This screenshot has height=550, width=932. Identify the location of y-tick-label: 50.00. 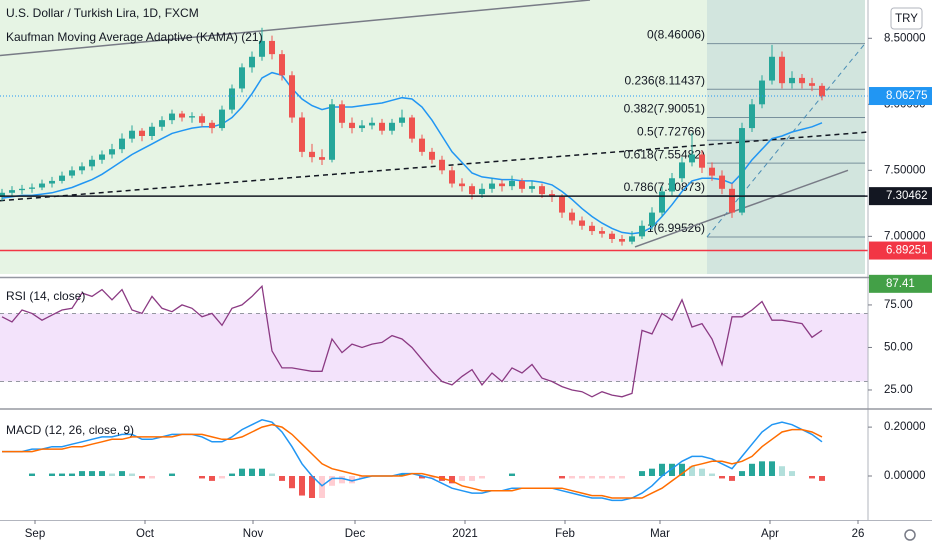
(898, 347).